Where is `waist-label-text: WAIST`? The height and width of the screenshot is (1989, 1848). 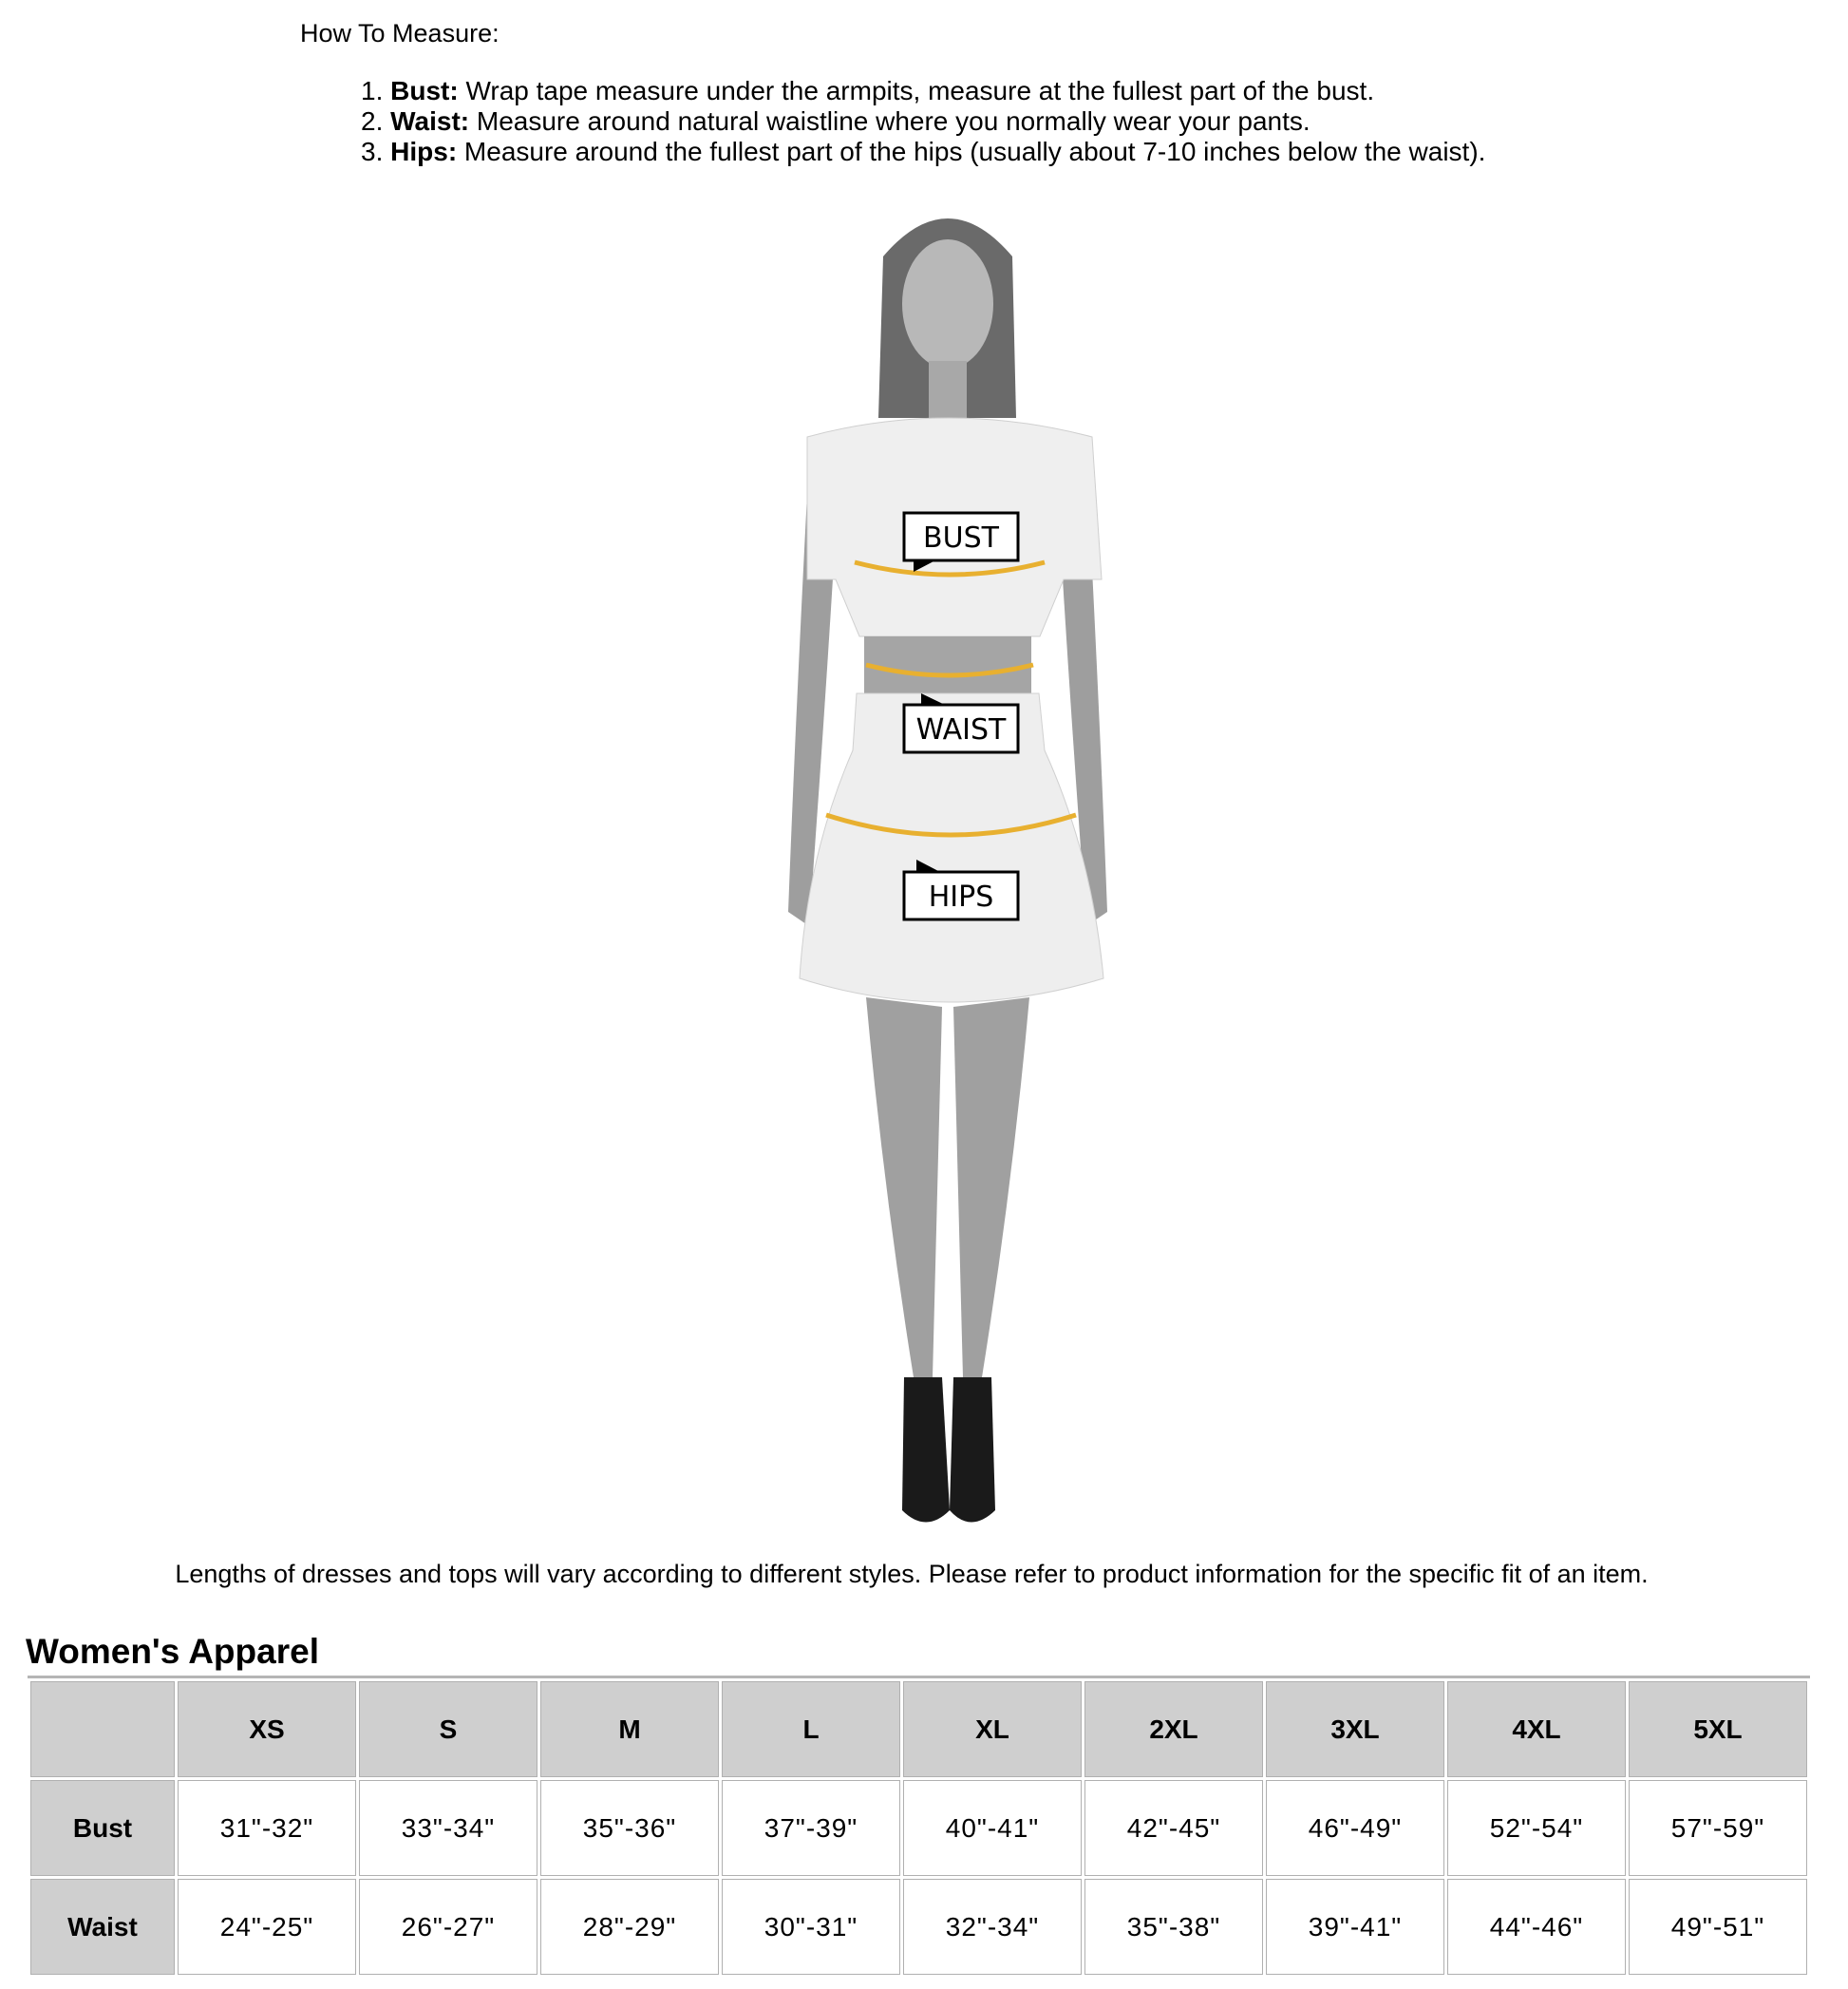 waist-label-text: WAIST is located at coordinates (961, 730).